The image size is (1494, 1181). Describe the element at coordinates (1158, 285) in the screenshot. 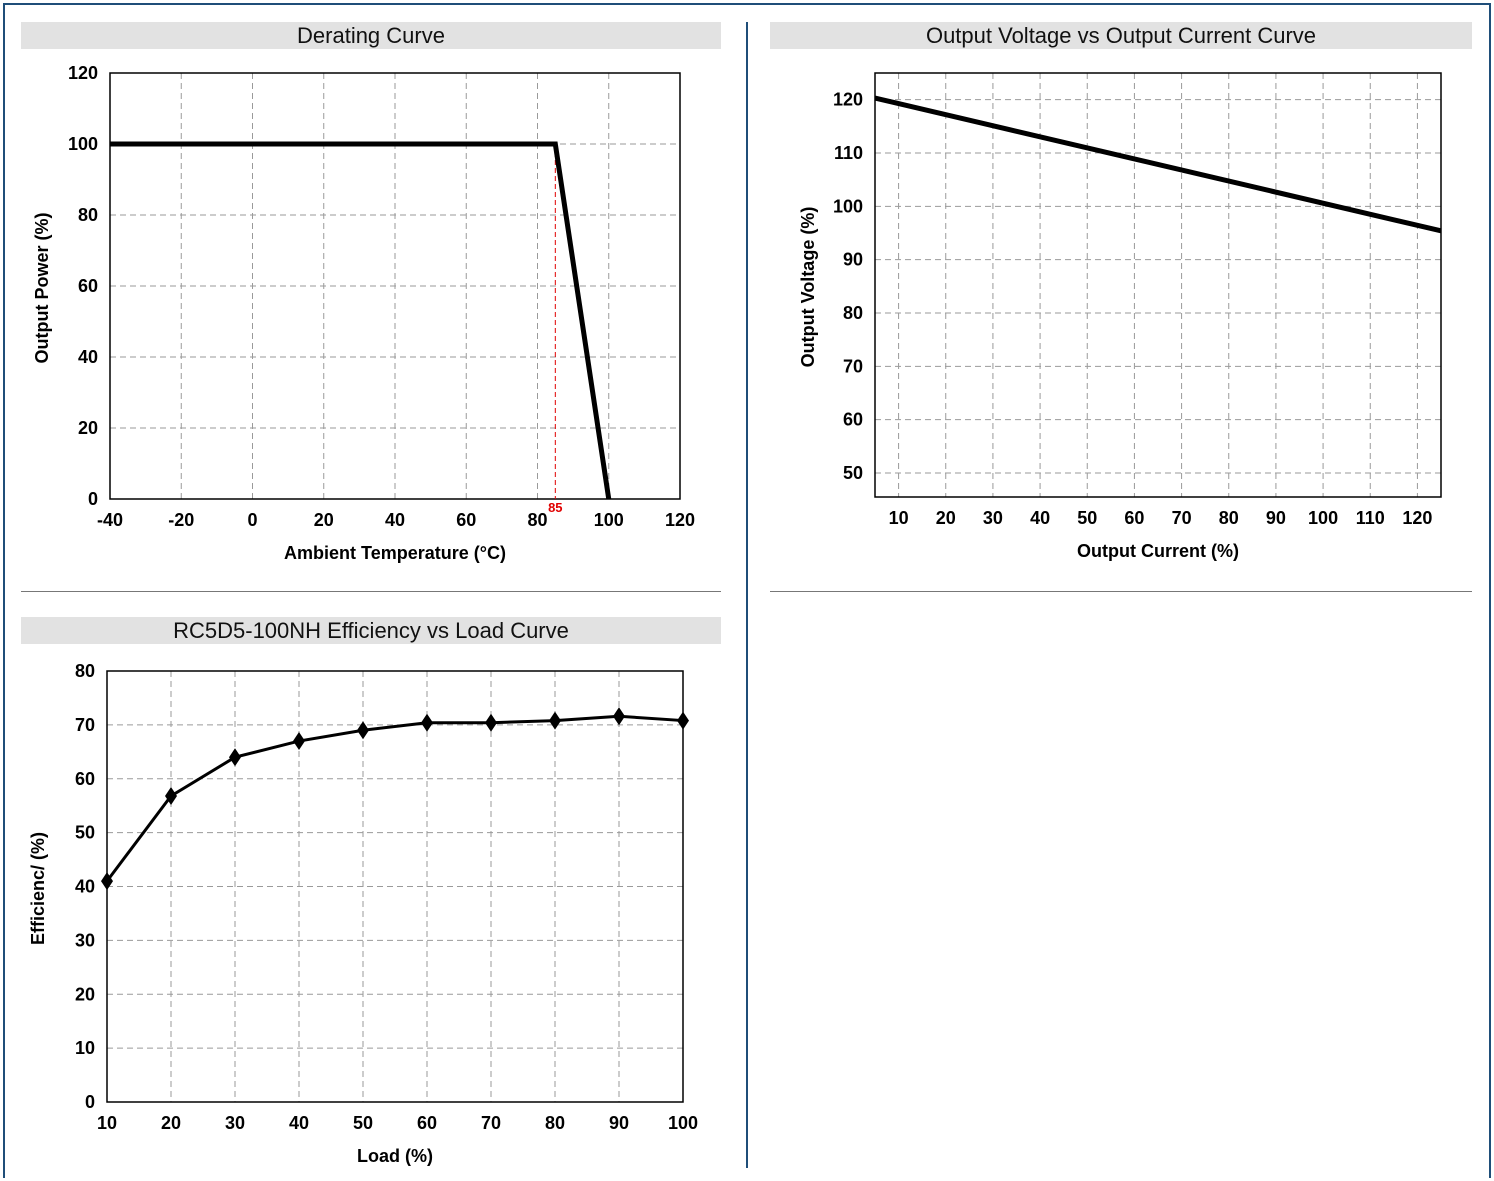

I see `voltage-current-plot-frame` at that location.